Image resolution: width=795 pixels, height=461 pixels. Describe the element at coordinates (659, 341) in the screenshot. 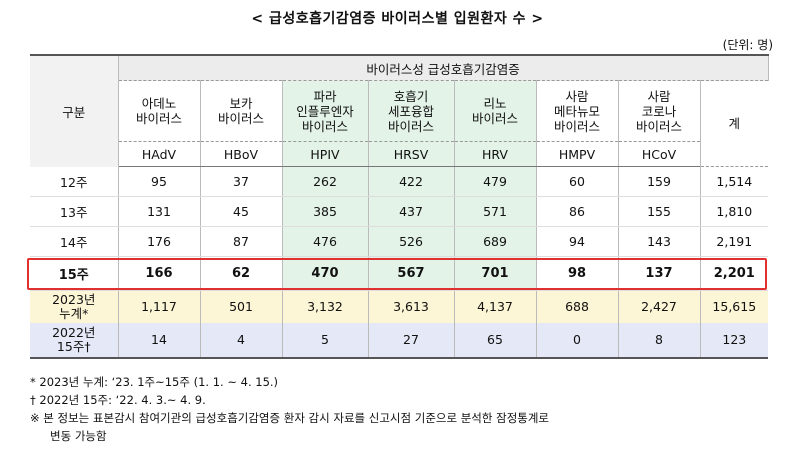

I see `cell: 8` at that location.